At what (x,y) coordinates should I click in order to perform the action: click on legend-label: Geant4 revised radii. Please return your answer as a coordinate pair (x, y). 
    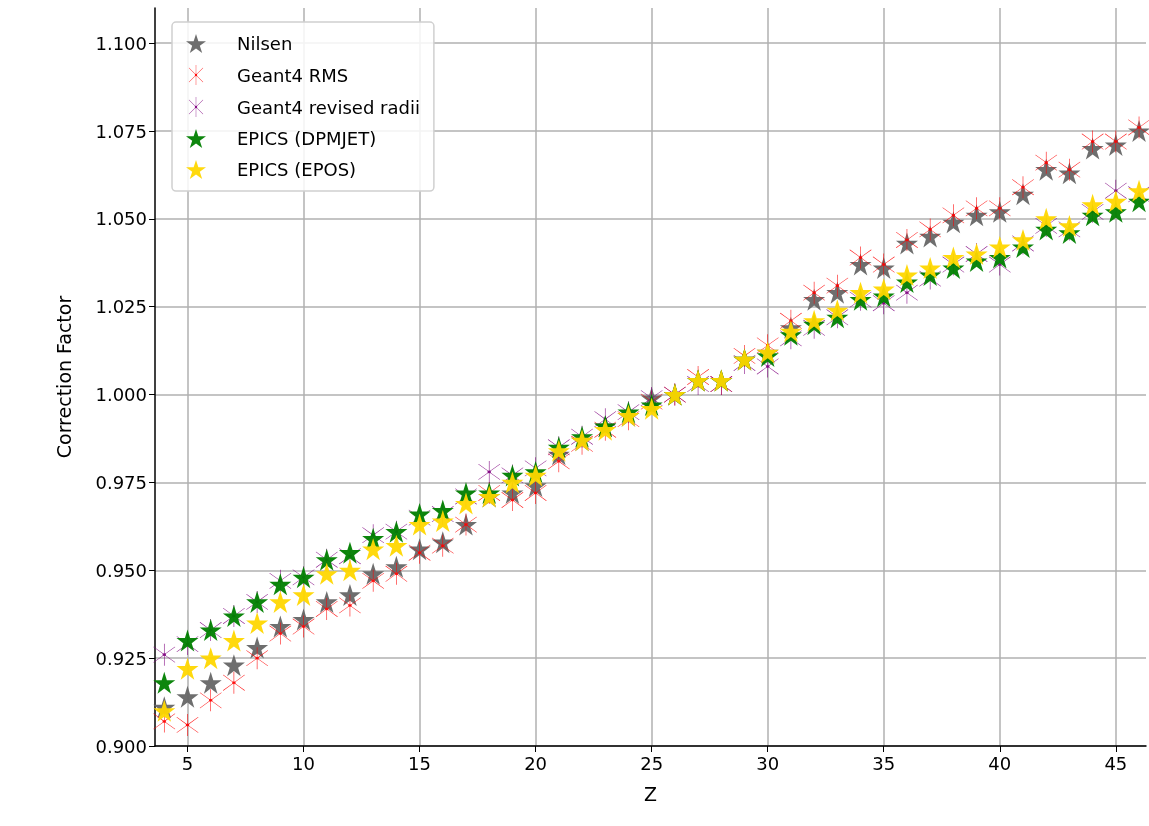
    Looking at the image, I should click on (328, 107).